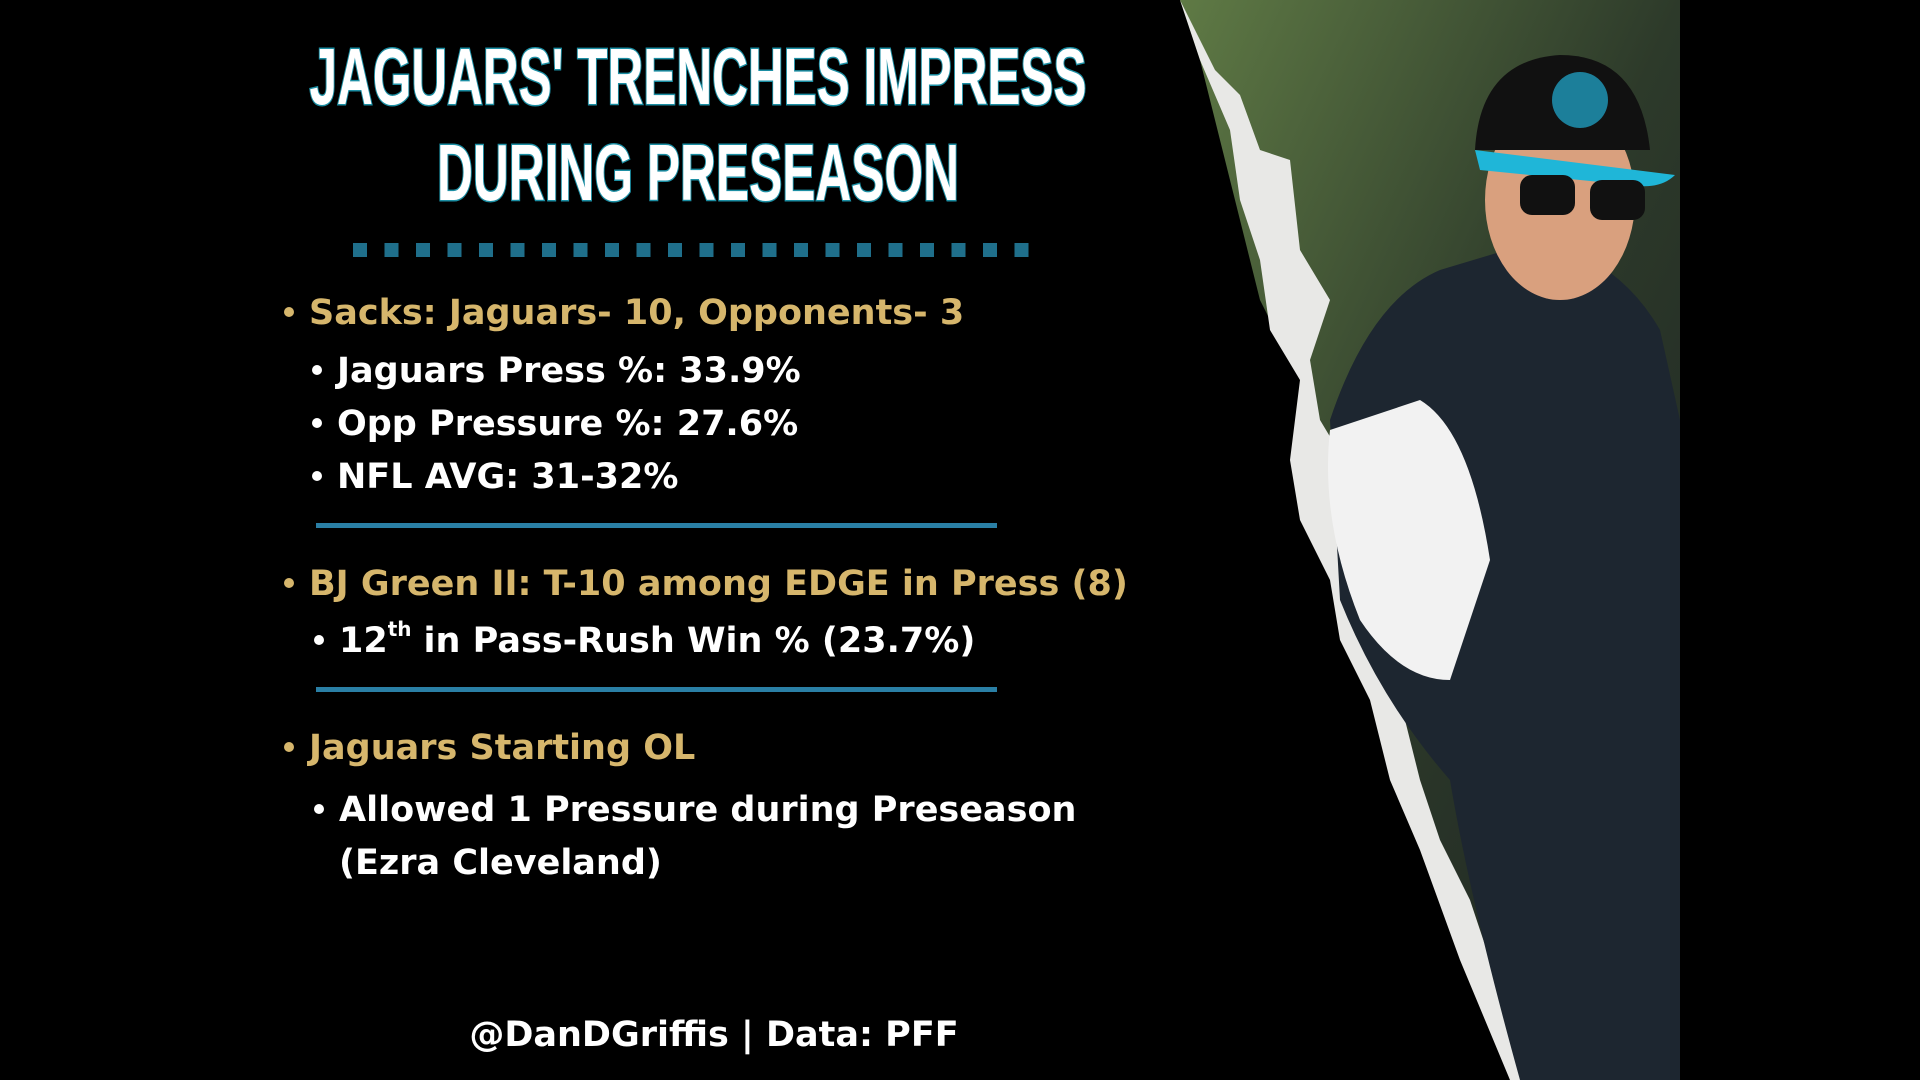 This screenshot has height=1080, width=1920. What do you see at coordinates (698, 172) in the screenshot?
I see `title: DURING PRESEASON` at bounding box center [698, 172].